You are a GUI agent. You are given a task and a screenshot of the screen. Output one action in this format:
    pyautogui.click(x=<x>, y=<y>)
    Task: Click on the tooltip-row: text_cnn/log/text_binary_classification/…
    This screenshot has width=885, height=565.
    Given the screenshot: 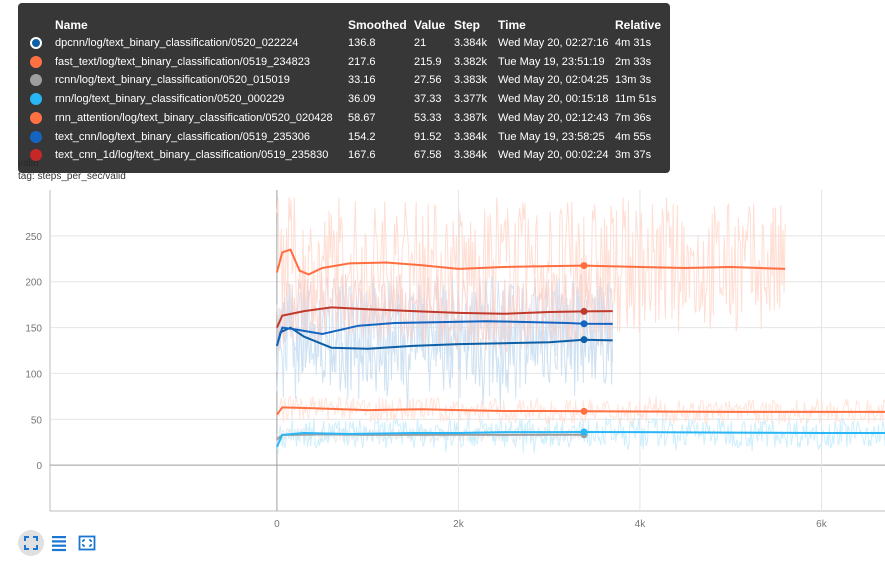 What is the action you would take?
    pyautogui.click(x=344, y=139)
    